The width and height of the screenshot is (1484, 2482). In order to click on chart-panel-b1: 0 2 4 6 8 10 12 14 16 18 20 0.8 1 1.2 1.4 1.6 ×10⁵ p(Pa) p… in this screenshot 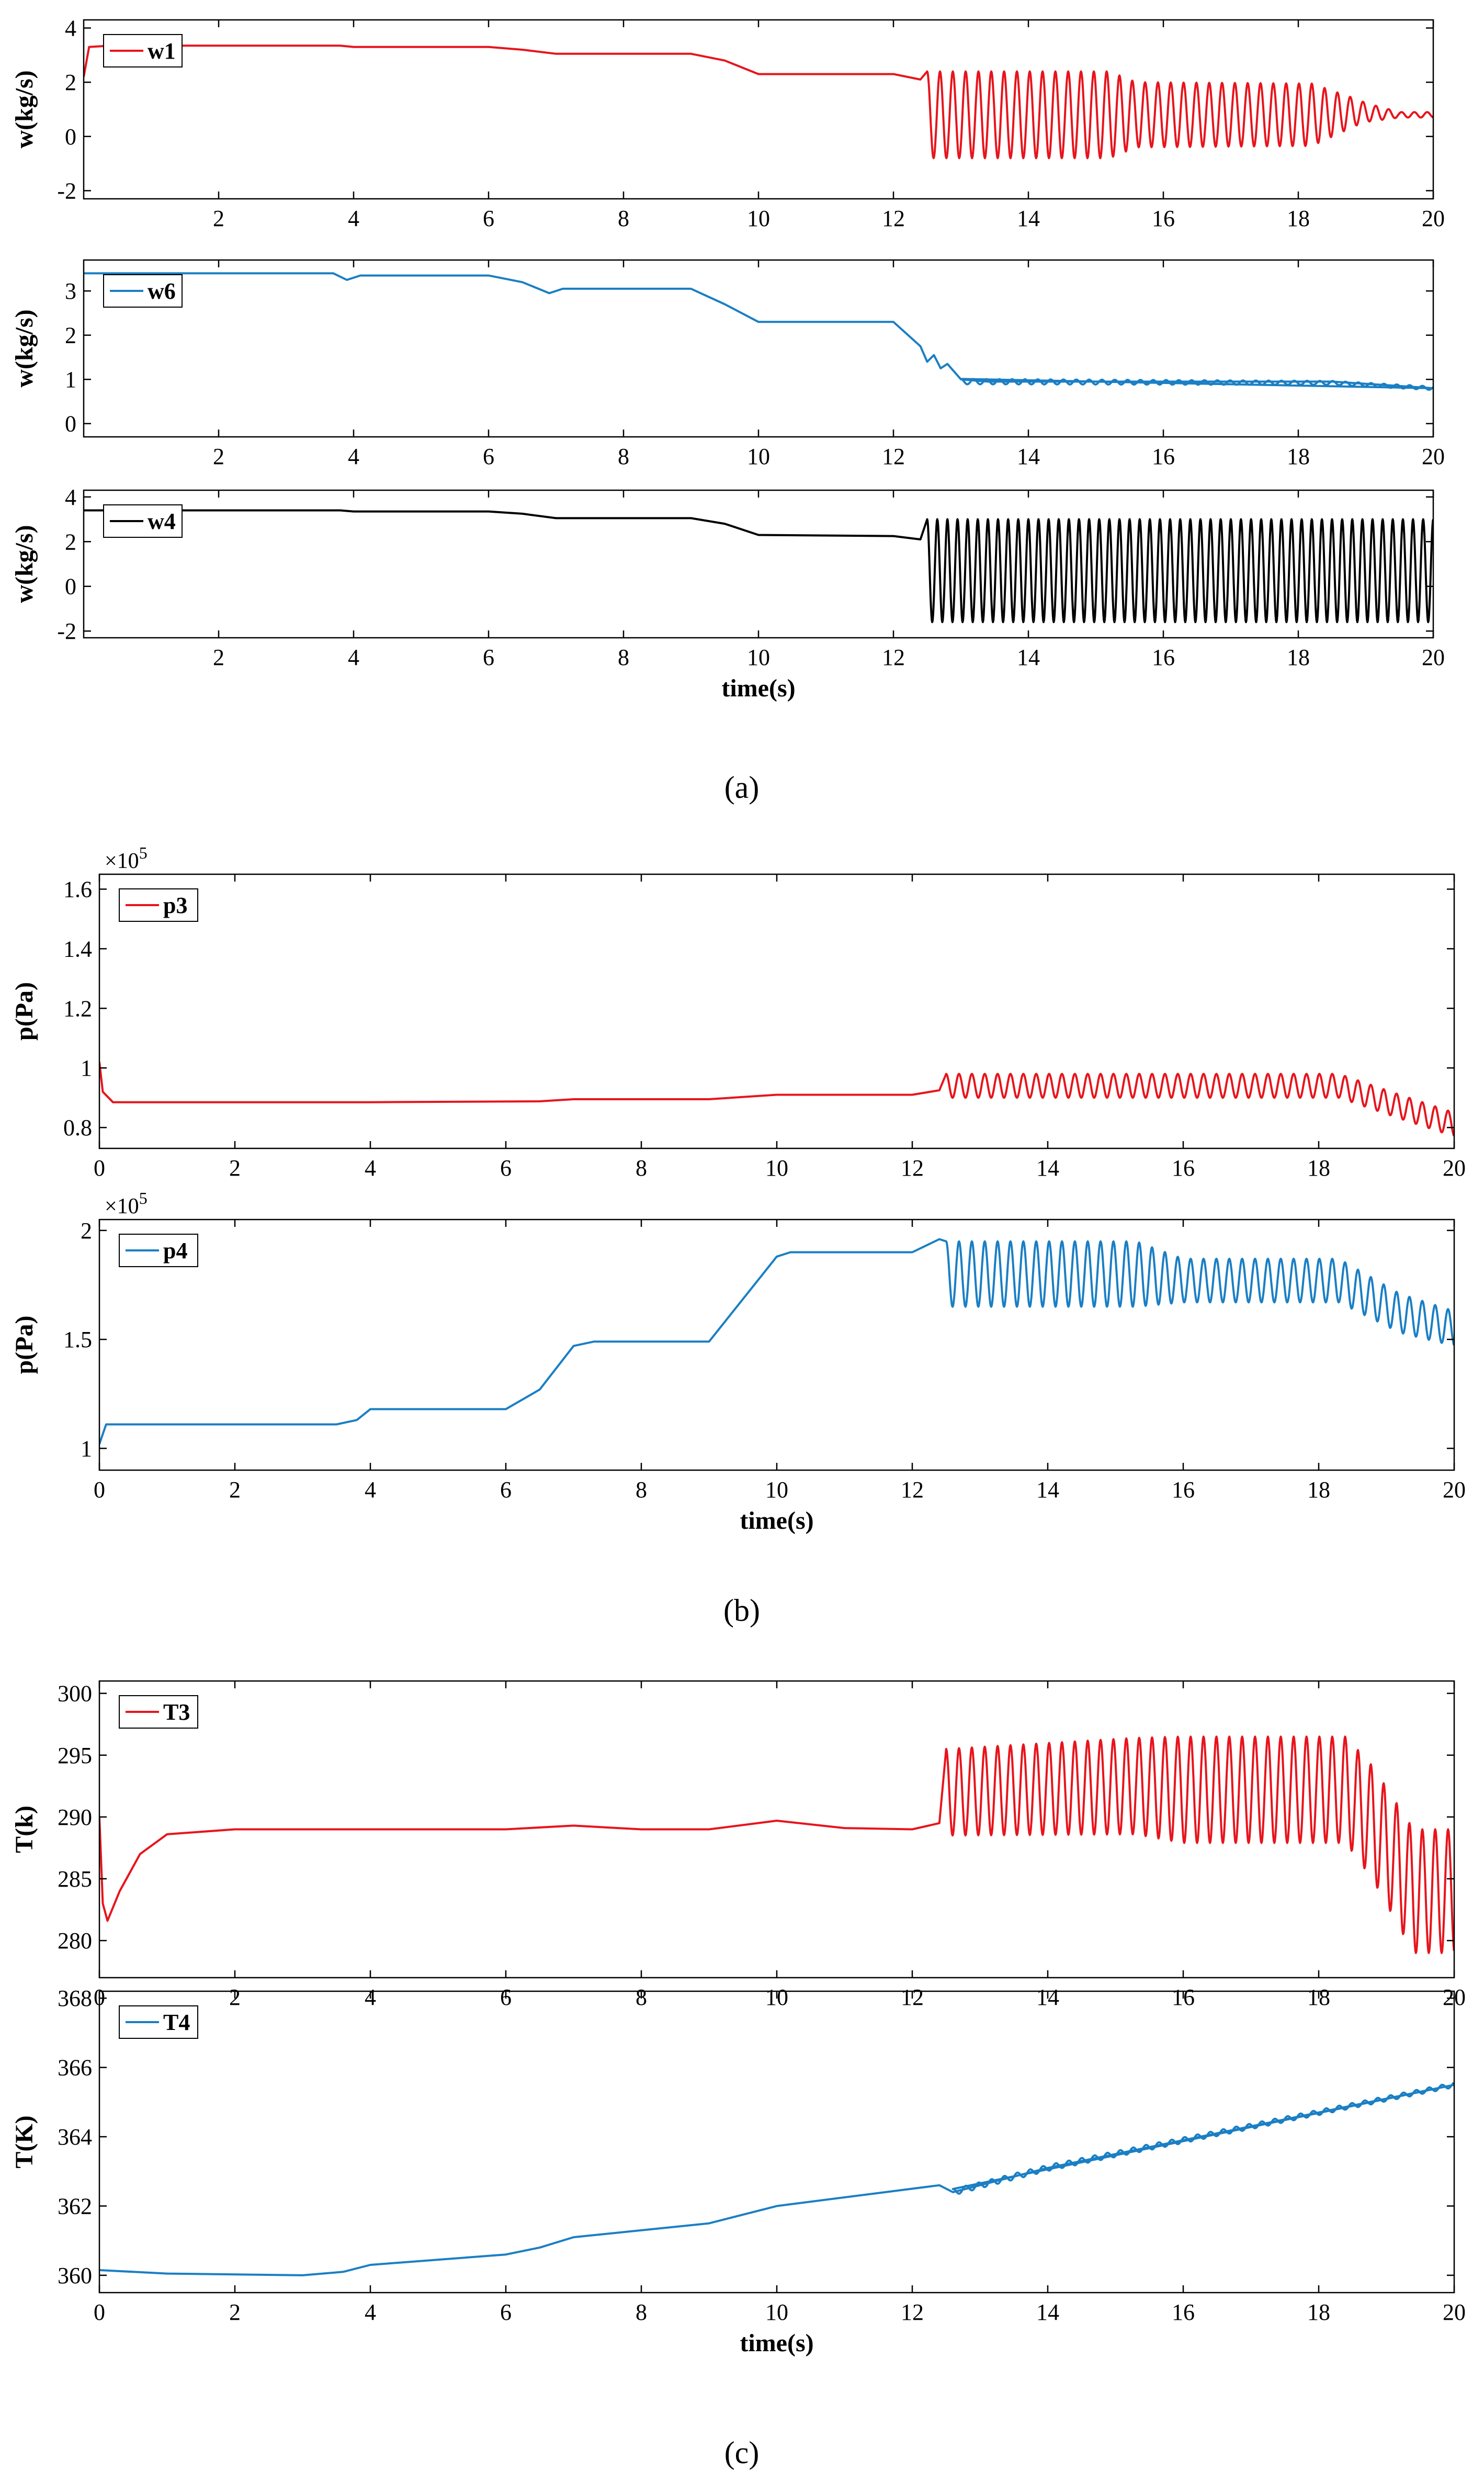, I will do `click(738, 1012)`.